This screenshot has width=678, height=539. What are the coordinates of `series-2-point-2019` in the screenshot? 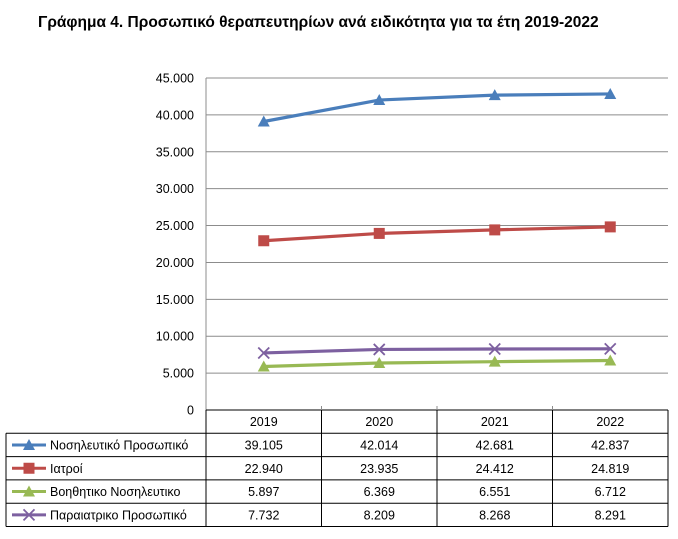 It's located at (263, 366).